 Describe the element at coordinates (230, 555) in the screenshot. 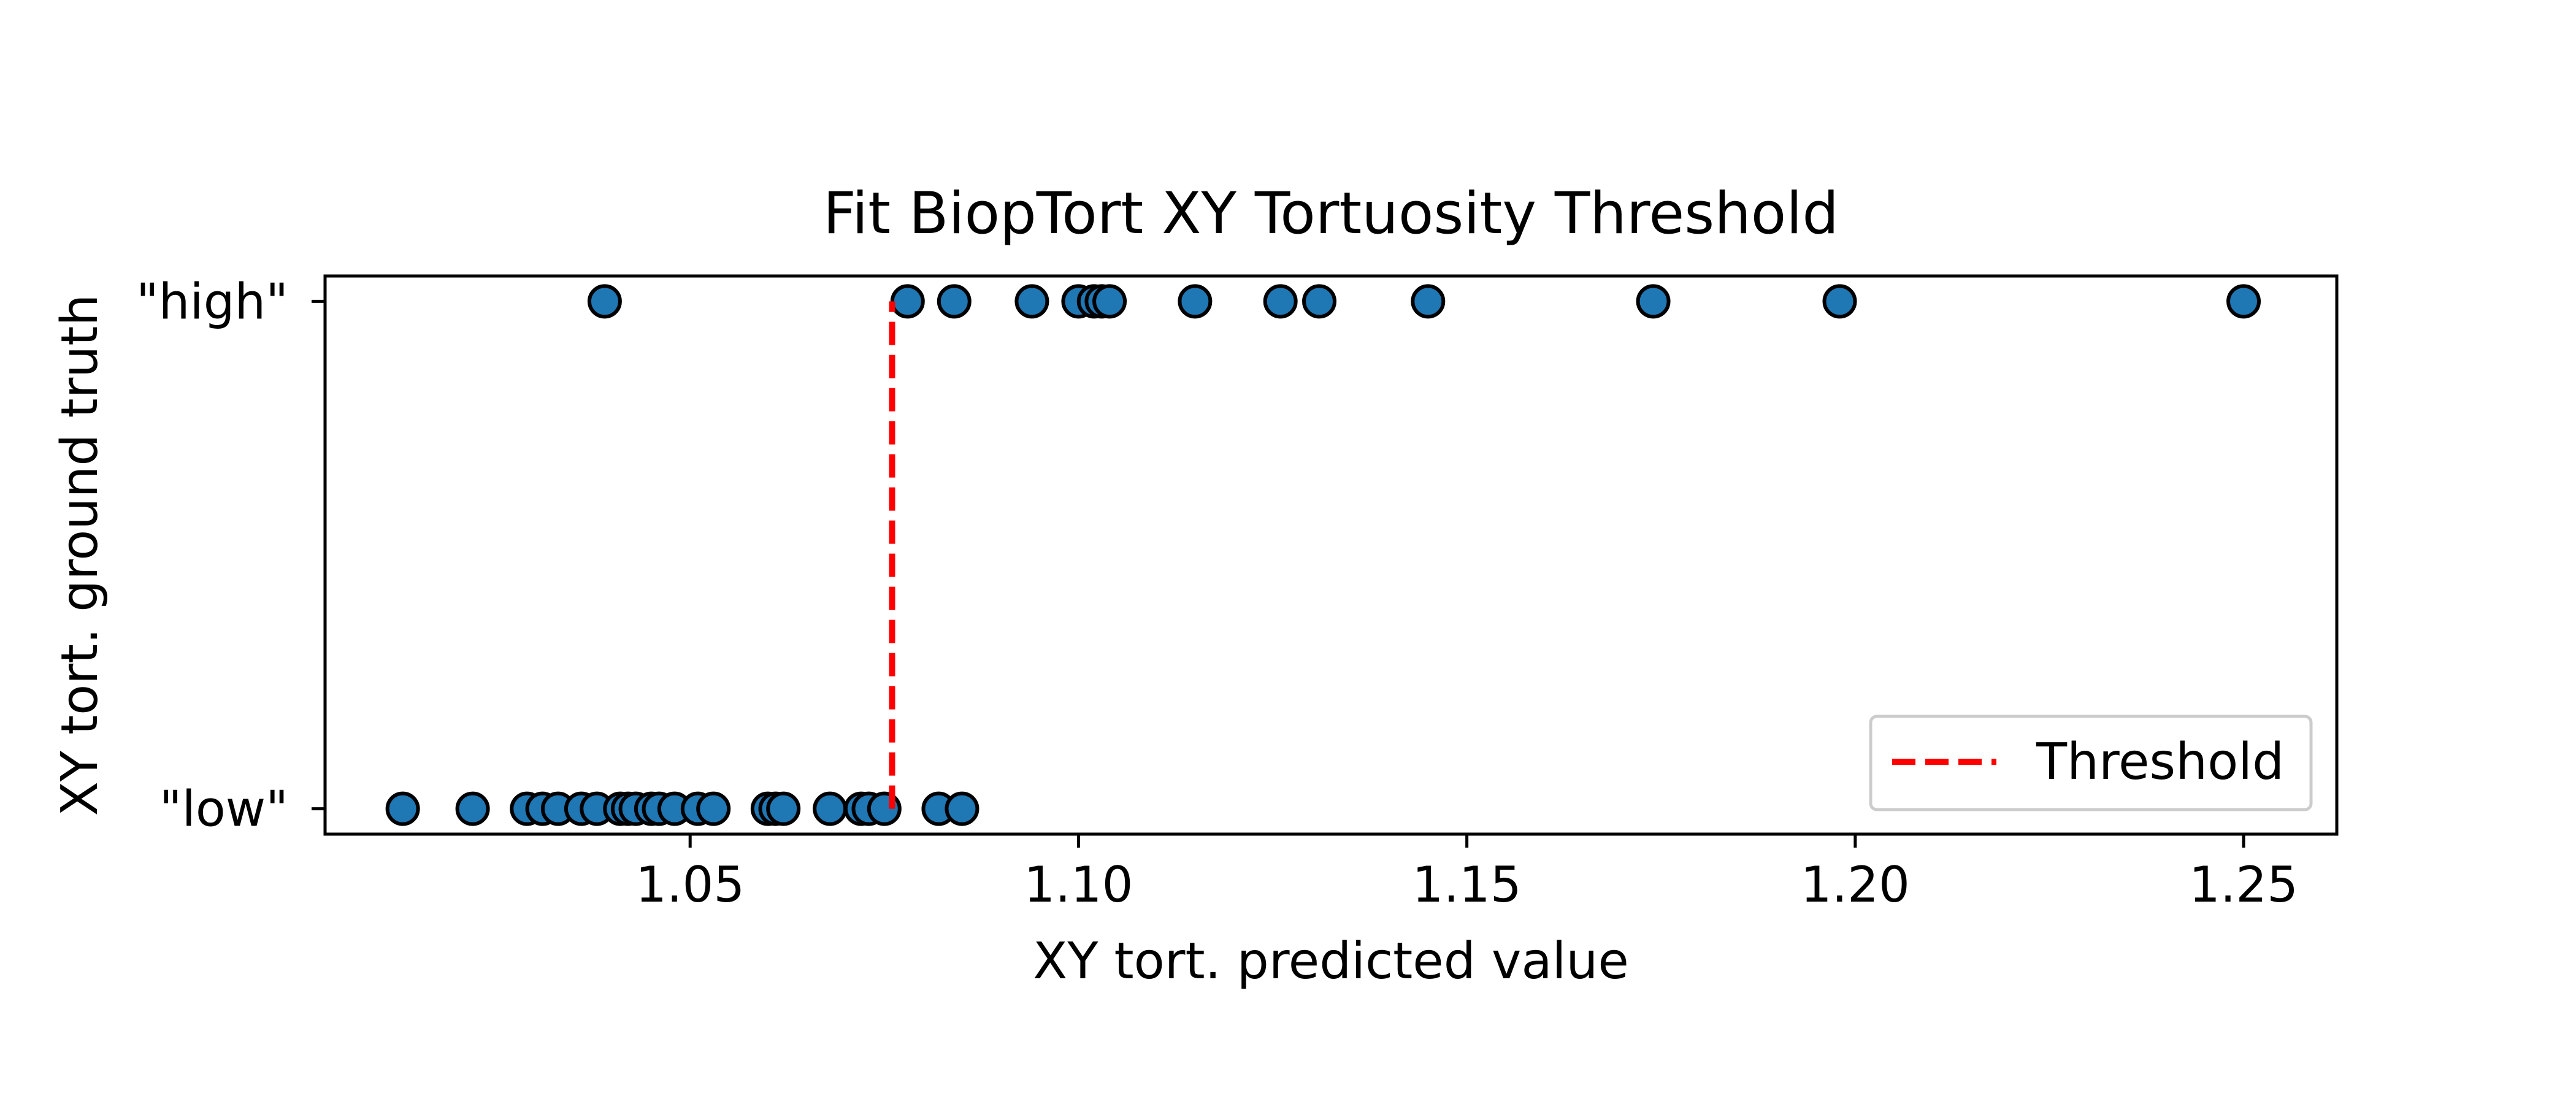

I see `y-axis: "low" "high"` at that location.